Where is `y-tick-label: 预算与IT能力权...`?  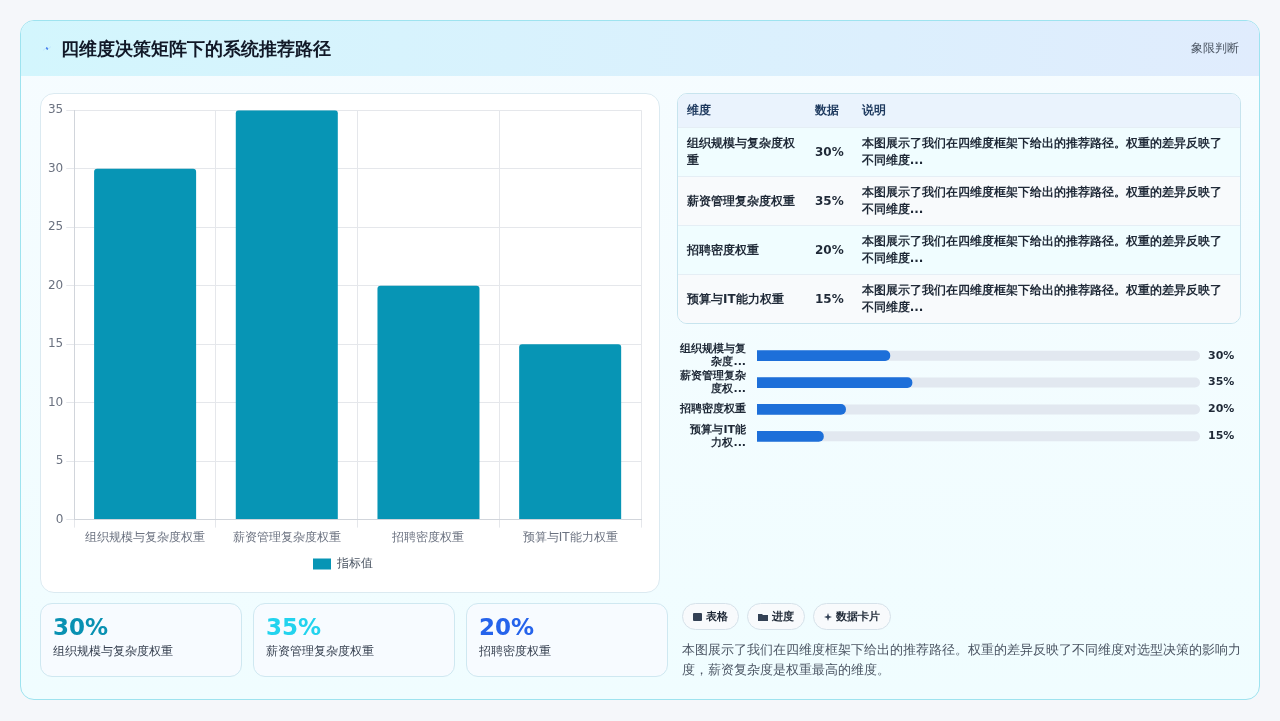 y-tick-label: 预算与IT能力权... is located at coordinates (718, 435).